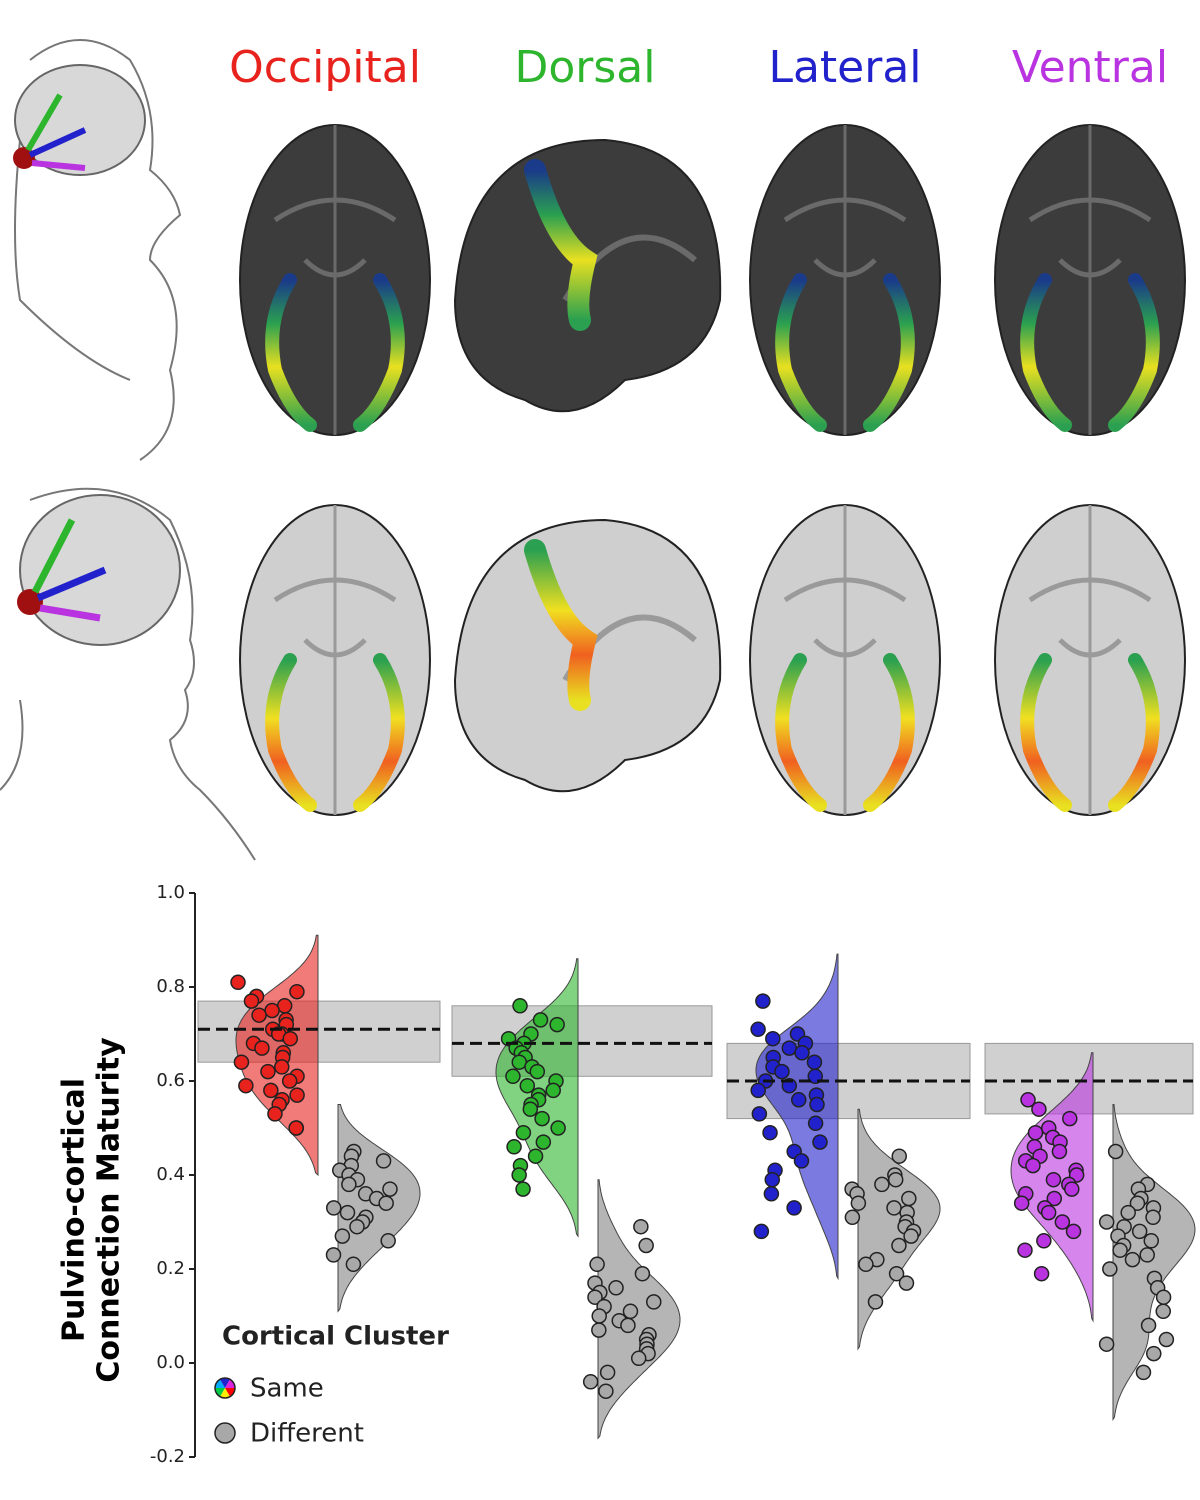 The image size is (1200, 1500). Describe the element at coordinates (128, 674) in the screenshot. I see `adult-illustration` at that location.